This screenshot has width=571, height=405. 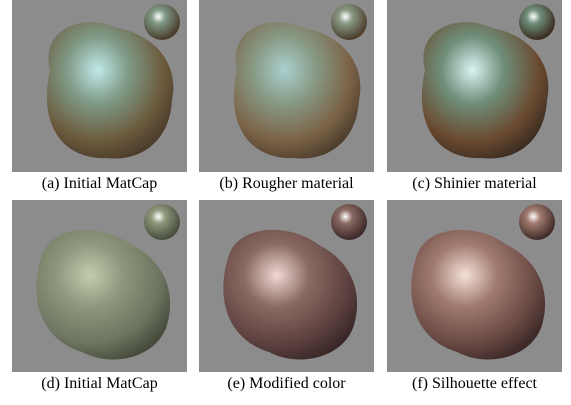 I want to click on caption: (b) Rougher material, so click(x=286, y=183).